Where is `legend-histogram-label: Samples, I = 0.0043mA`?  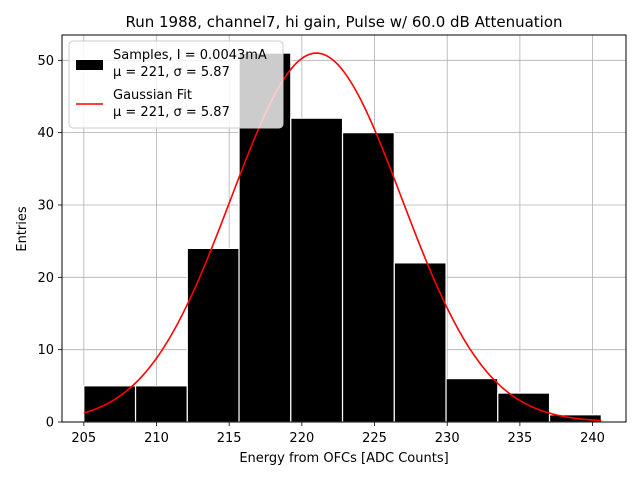 legend-histogram-label: Samples, I = 0.0043mA is located at coordinates (190, 55).